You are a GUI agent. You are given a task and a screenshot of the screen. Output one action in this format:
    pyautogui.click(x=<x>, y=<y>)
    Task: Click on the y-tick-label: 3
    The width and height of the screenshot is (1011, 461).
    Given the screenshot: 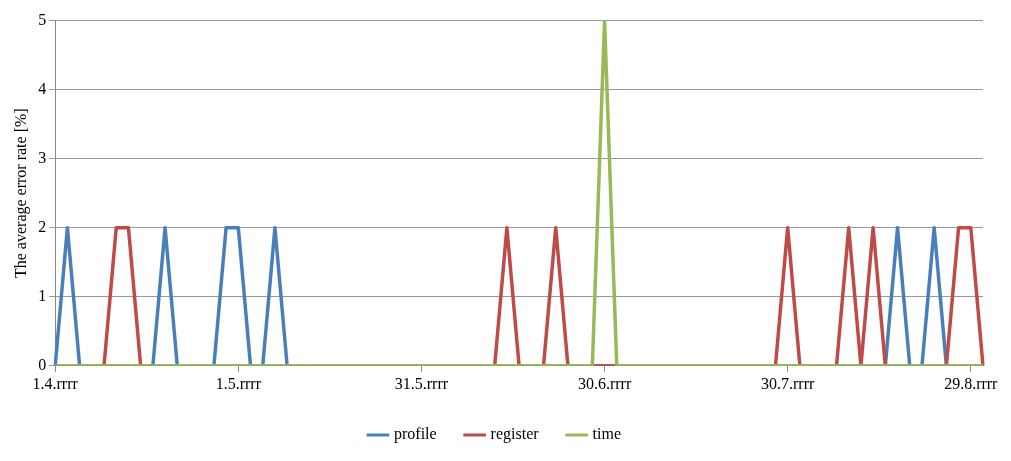 What is the action you would take?
    pyautogui.click(x=42, y=157)
    